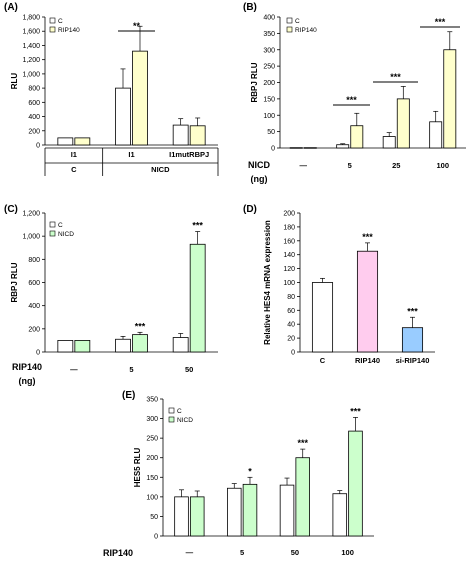 This screenshot has height=570, width=474. I want to click on group-label: C, so click(74, 169).